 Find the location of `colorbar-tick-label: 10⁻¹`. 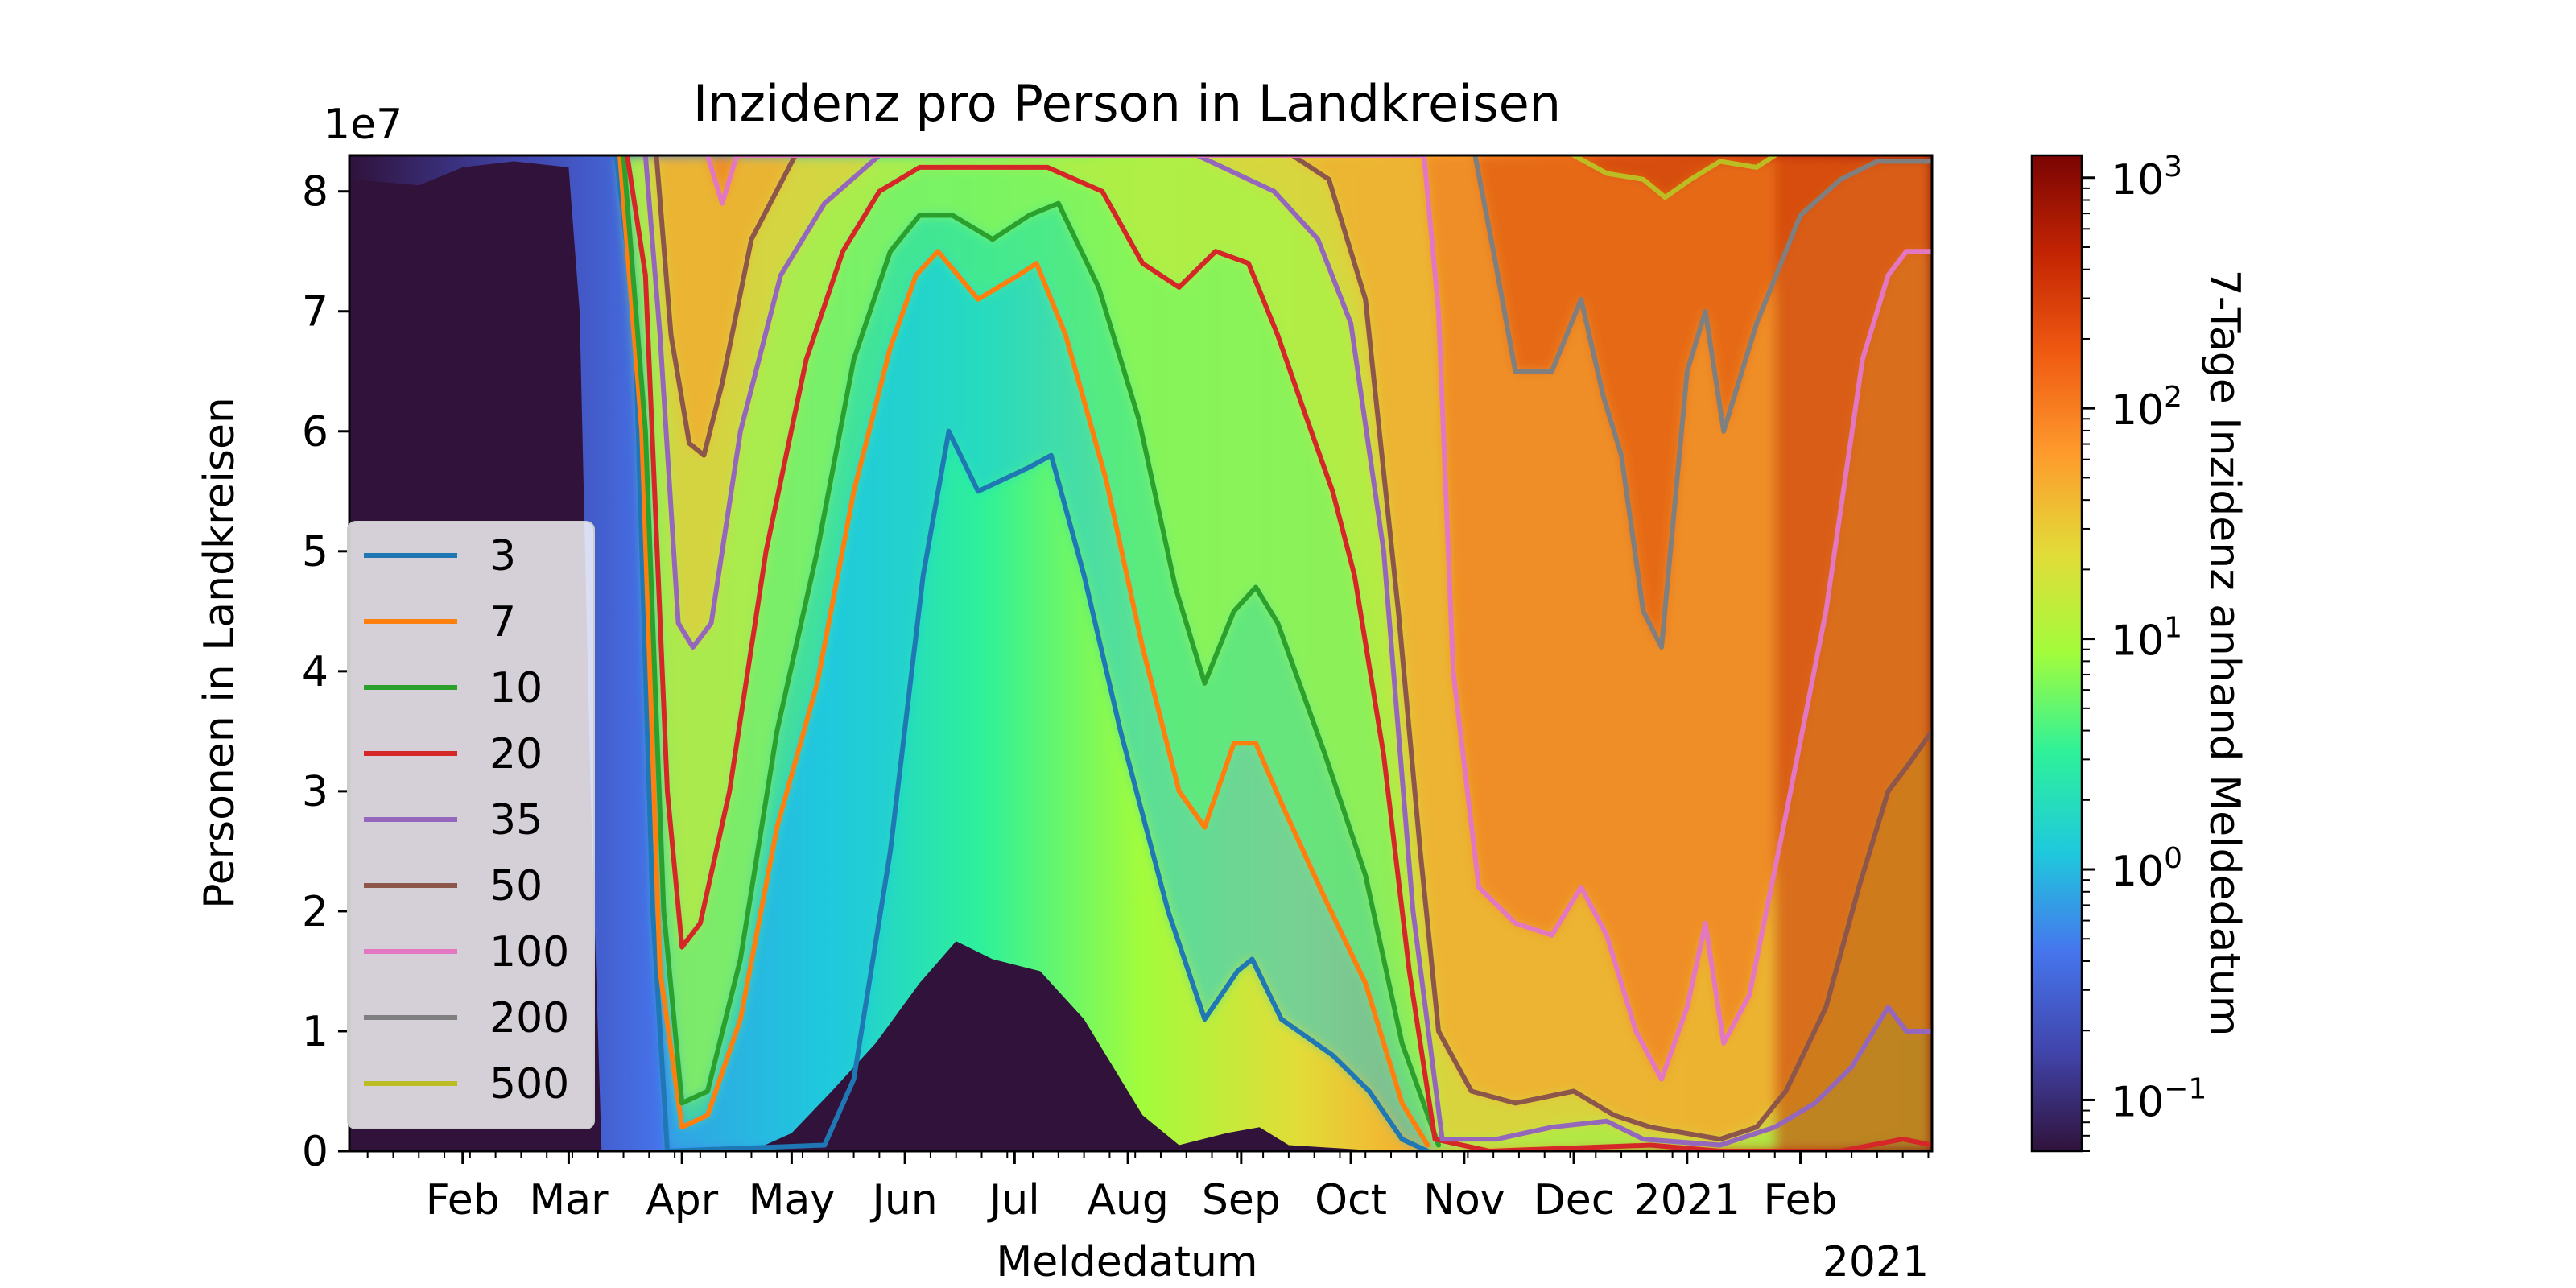

colorbar-tick-label: 10⁻¹ is located at coordinates (2159, 1099).